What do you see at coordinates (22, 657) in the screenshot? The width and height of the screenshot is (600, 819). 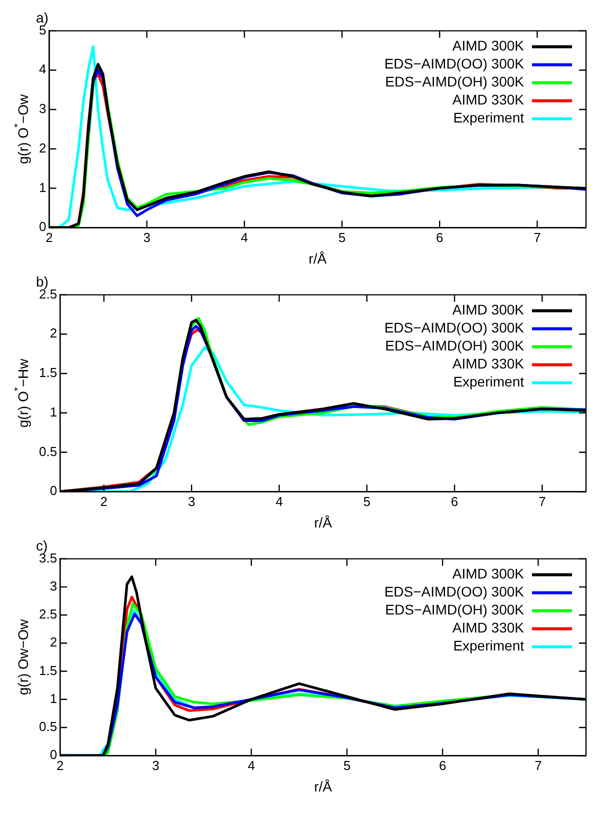 I see `y-axis-title: g(r) Ow−Ow` at bounding box center [22, 657].